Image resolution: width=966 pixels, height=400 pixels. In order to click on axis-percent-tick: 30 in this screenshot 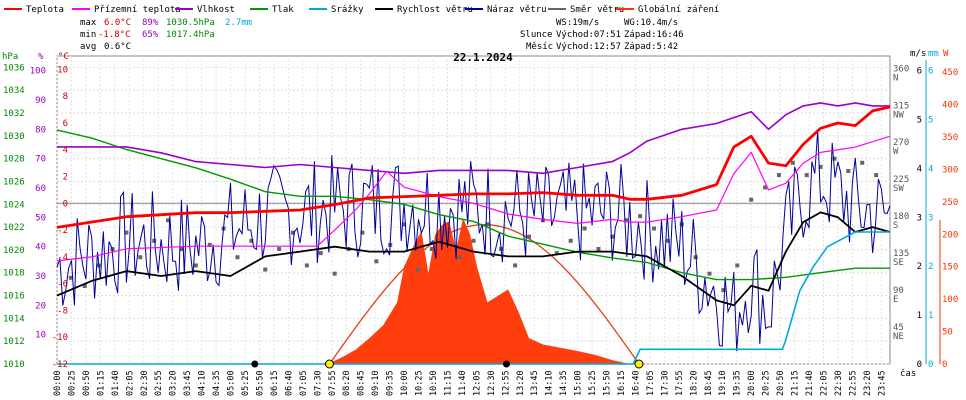, I will do `click(40, 277)`.